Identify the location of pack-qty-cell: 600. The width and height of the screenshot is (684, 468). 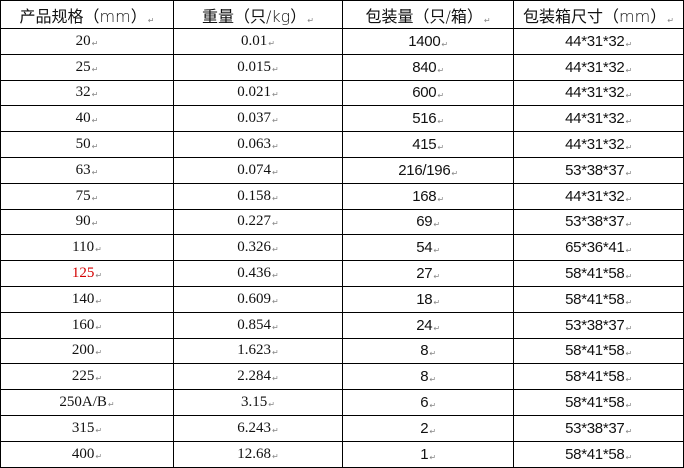
(428, 93).